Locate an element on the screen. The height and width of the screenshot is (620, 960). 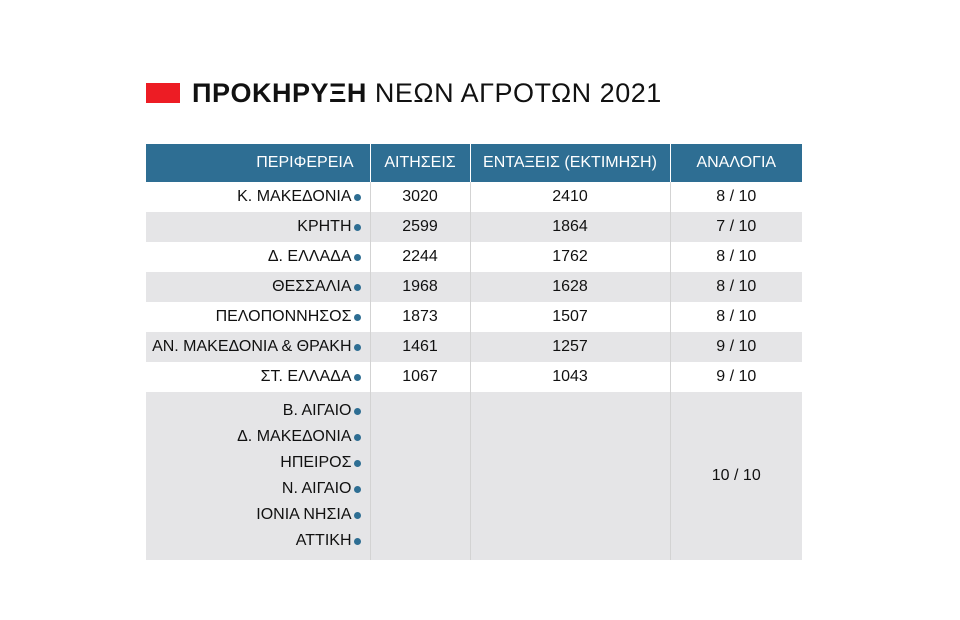
header-region: ΠΕΡΙΦΕΡΕΙΑ is located at coordinates (258, 163).